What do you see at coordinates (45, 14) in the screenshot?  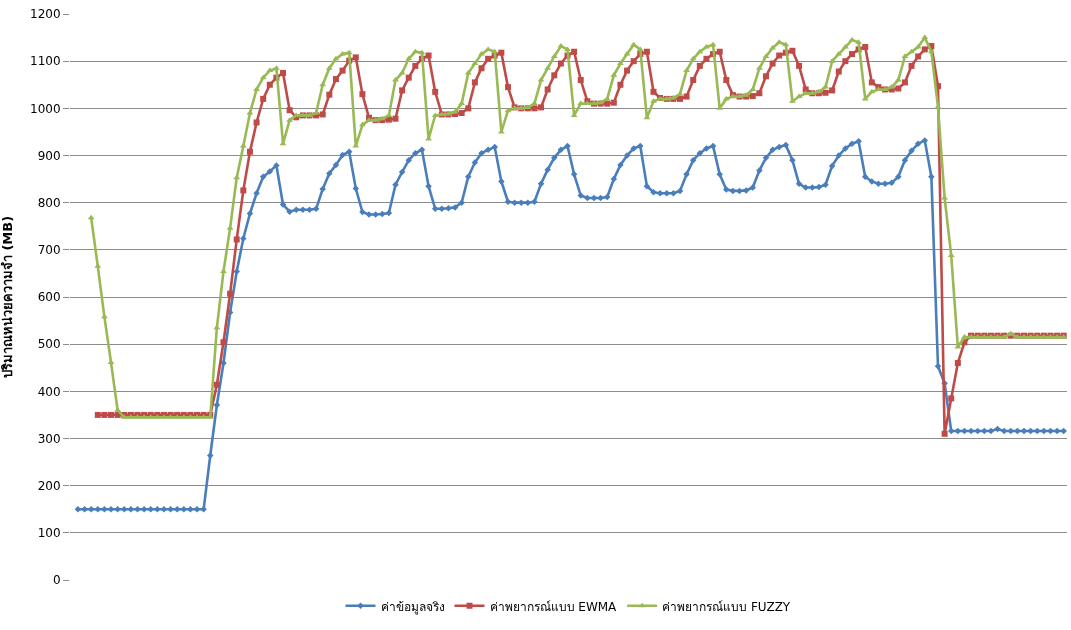 I see `y-tick-label: 1200` at bounding box center [45, 14].